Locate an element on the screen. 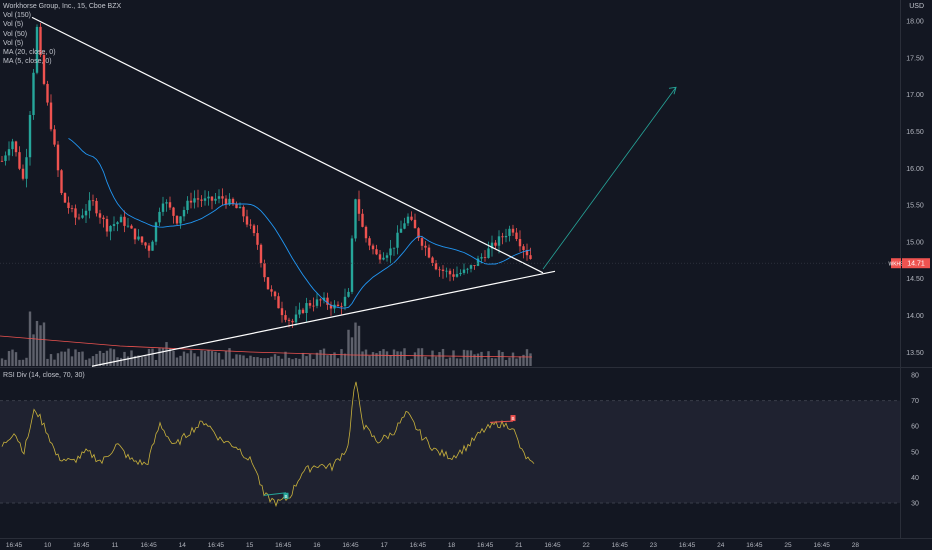 The width and height of the screenshot is (932, 550). time-tick-label: 28 is located at coordinates (856, 545).